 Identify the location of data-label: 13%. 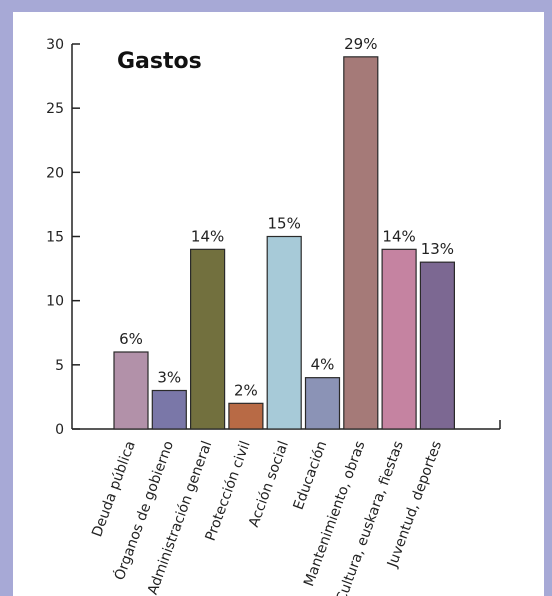
(437, 249).